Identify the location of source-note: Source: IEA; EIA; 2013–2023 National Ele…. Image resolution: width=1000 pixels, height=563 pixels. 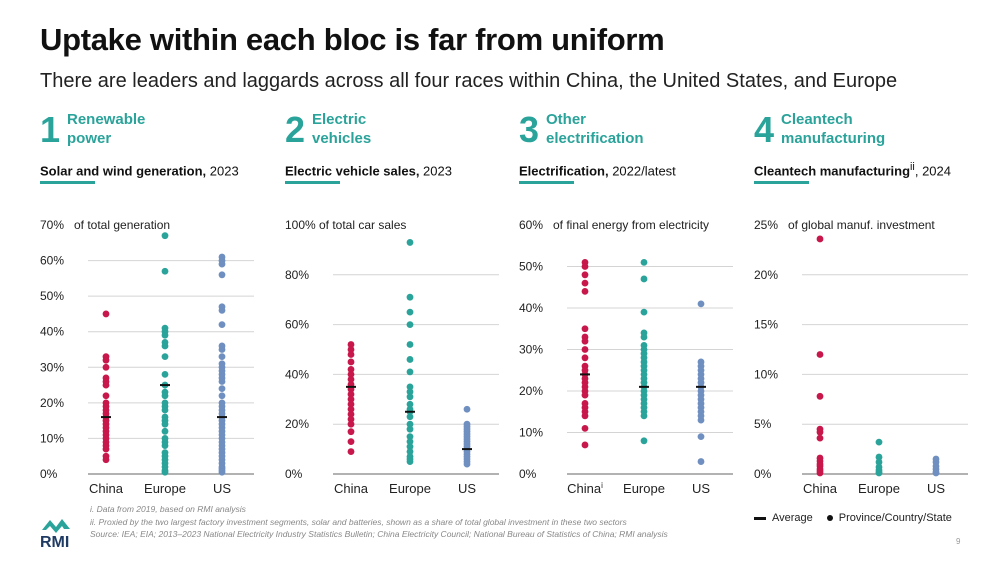
(379, 534).